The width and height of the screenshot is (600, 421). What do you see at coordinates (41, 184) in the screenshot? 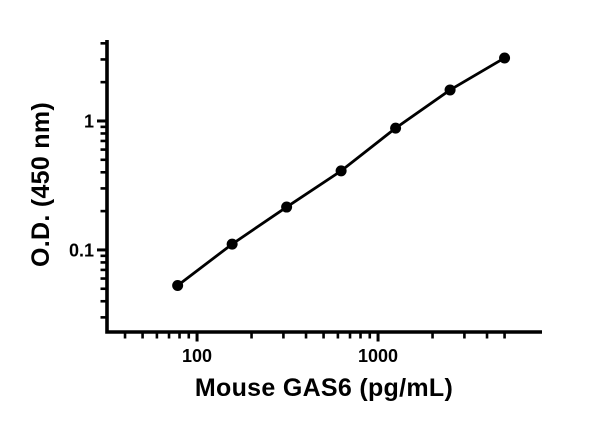
I see `y-axis-title: O.D. (450 nm)` at bounding box center [41, 184].